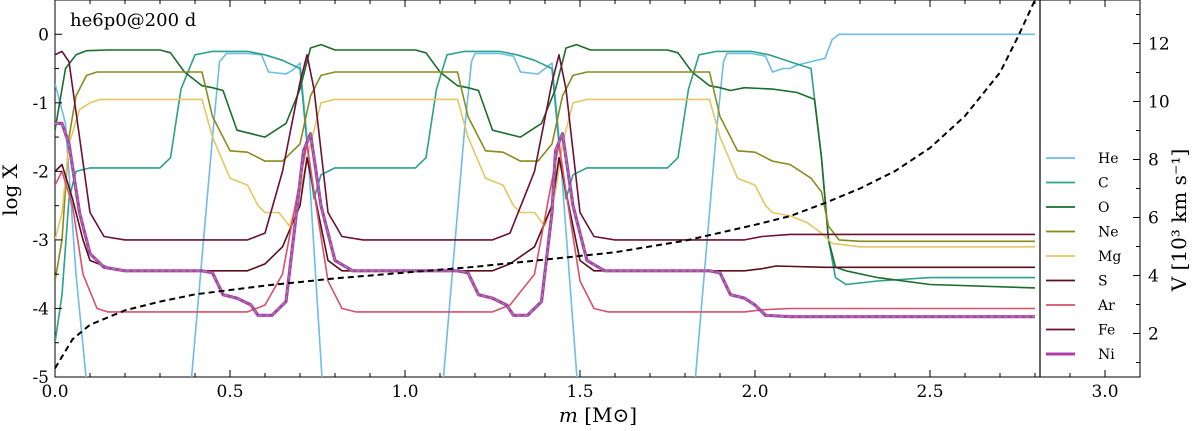 The width and height of the screenshot is (1200, 431). What do you see at coordinates (1153, 335) in the screenshot?
I see `y-right-tick-label: 2` at bounding box center [1153, 335].